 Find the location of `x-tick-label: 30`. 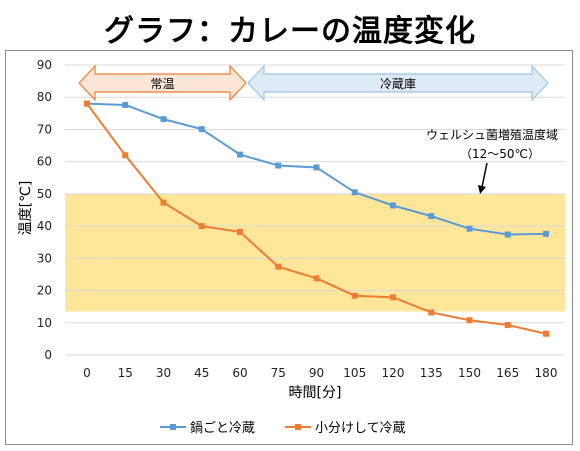

x-tick-label: 30 is located at coordinates (163, 373).